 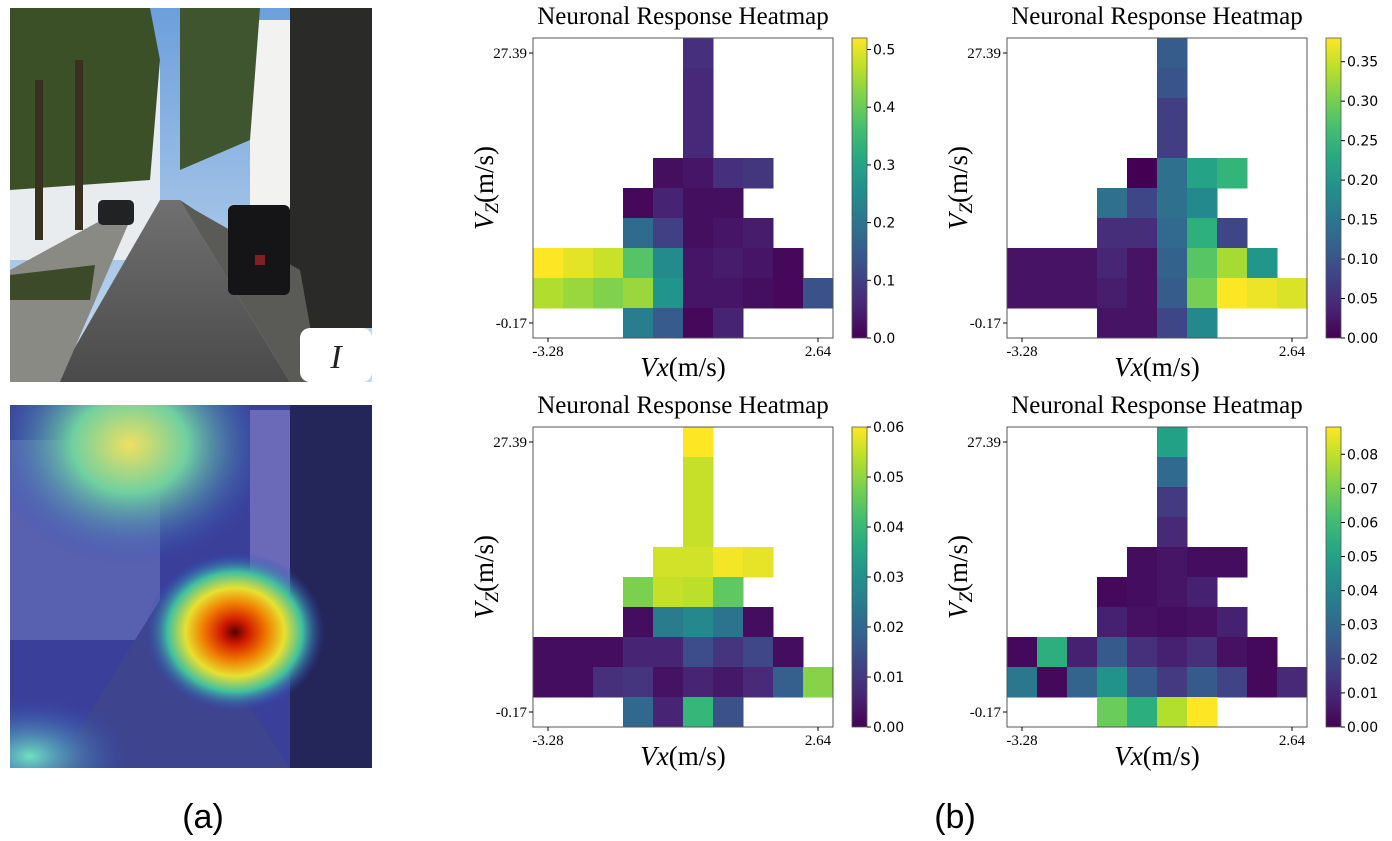 I want to click on caption-a: (a), so click(x=203, y=817).